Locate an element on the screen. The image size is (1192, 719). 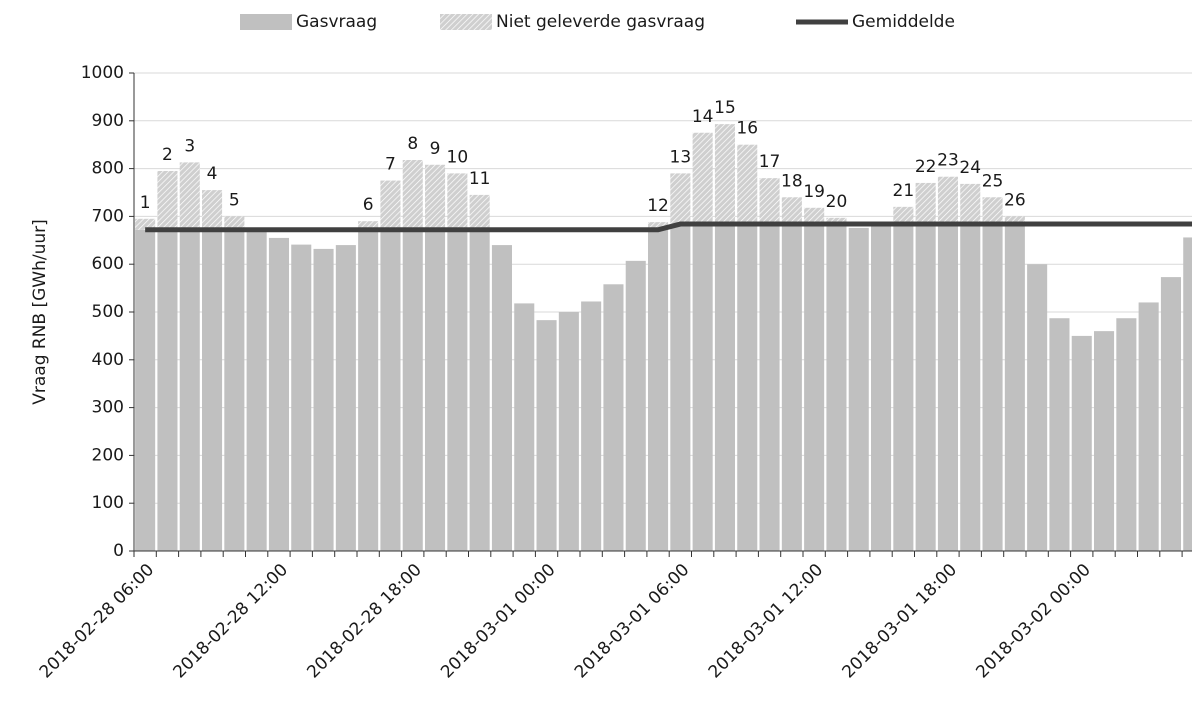
bar-label: 18 is located at coordinates (792, 181).